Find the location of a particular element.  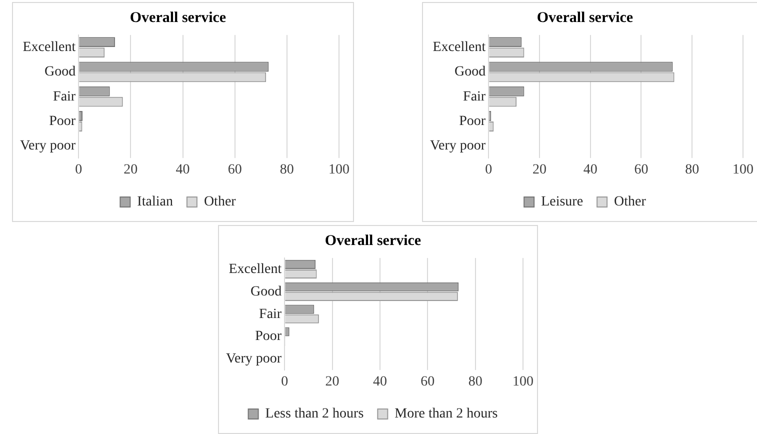

legend-label: Italian is located at coordinates (155, 202).